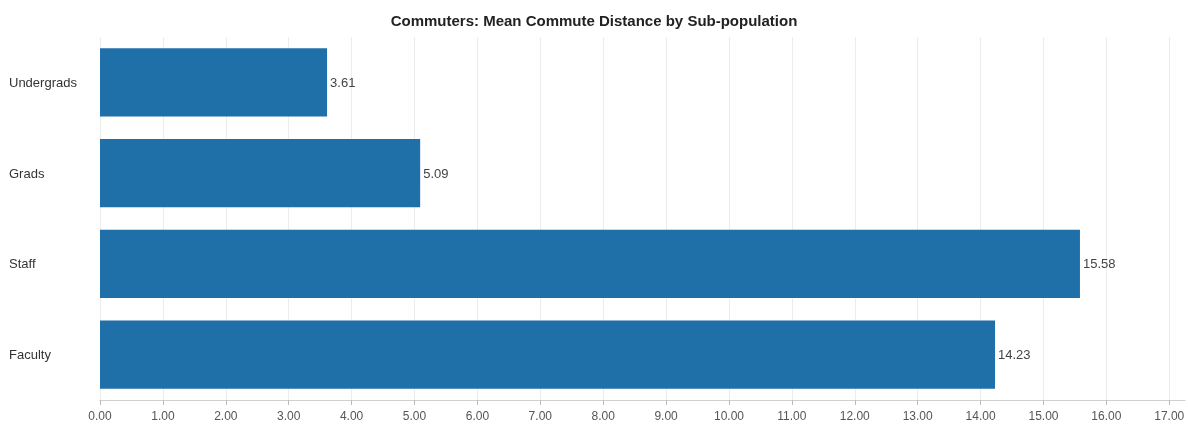 The height and width of the screenshot is (426, 1188). Describe the element at coordinates (22, 264) in the screenshot. I see `y-tick-label: Staff` at that location.